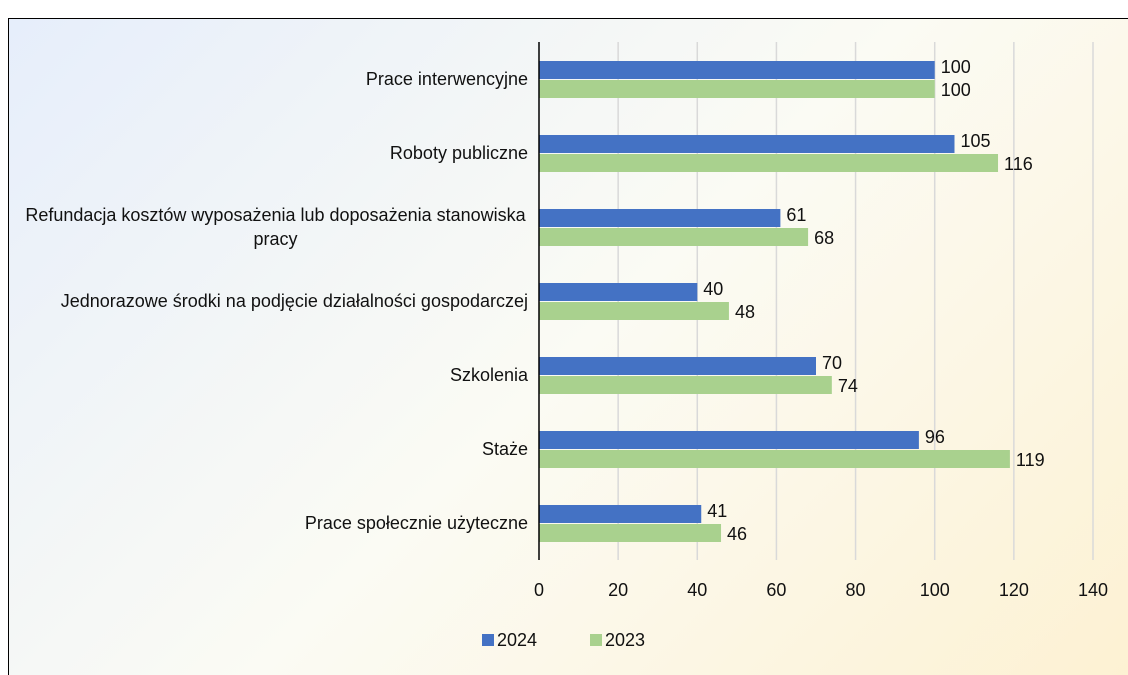  What do you see at coordinates (824, 238) in the screenshot?
I see `value-label: 68` at bounding box center [824, 238].